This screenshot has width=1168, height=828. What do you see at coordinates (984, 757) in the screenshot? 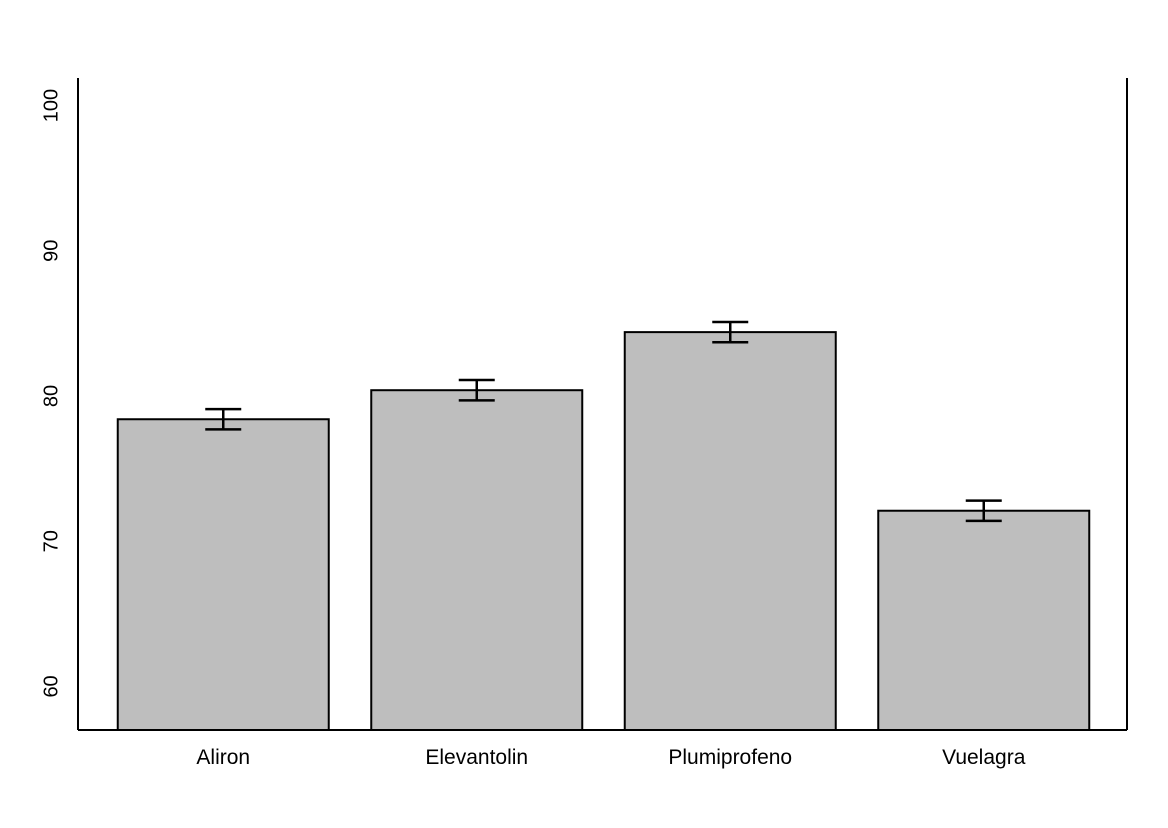
I see `x-tick-label-vuelagra: Vuelagra` at bounding box center [984, 757].